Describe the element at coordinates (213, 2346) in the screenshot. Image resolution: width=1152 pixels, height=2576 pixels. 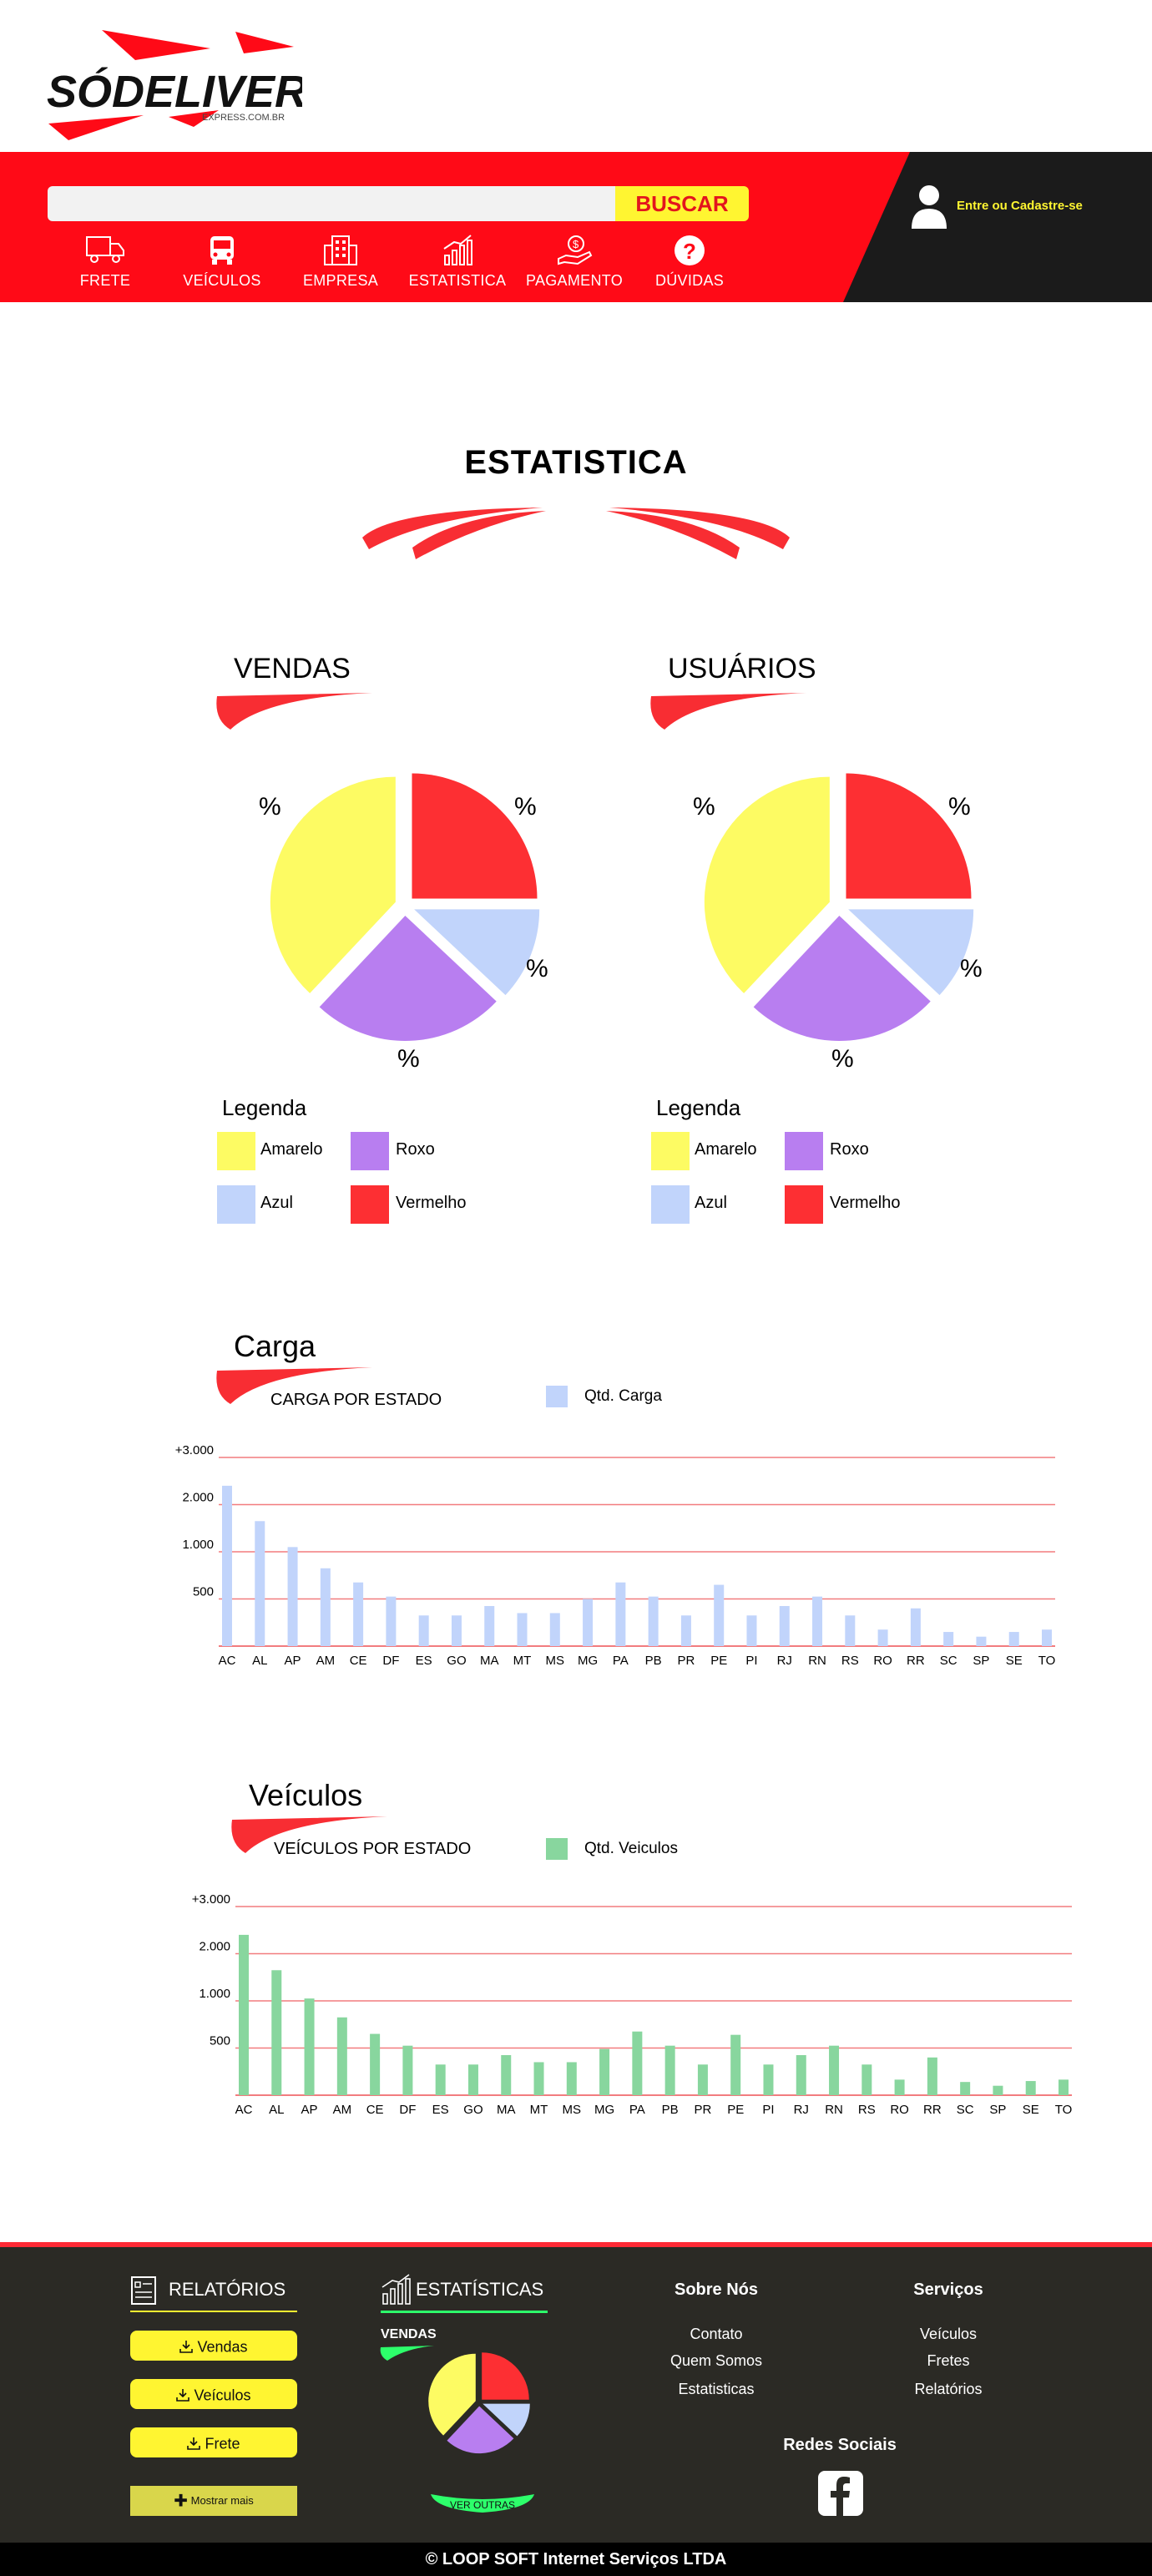
I see `report-vendas-button: Vendas` at that location.